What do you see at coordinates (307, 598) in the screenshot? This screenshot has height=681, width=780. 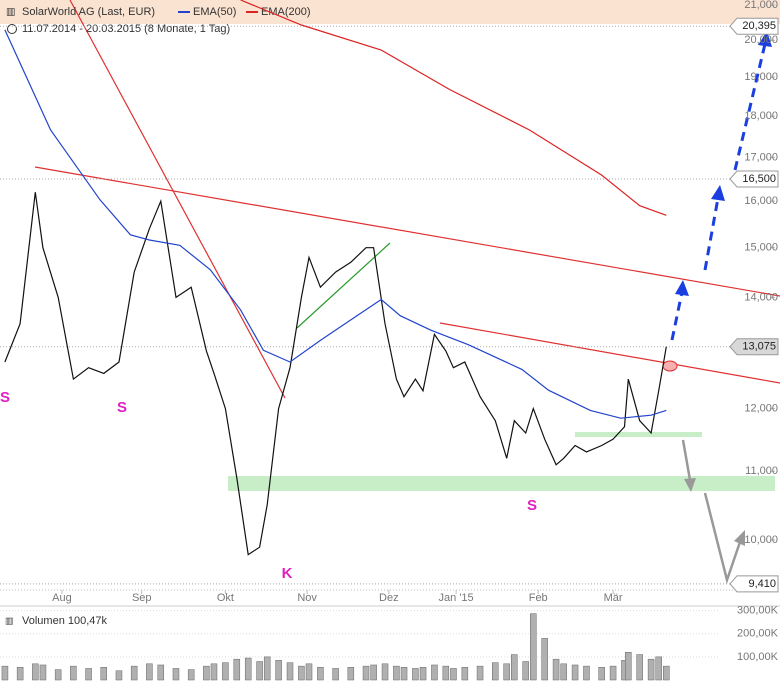 I see `x-tick-label: Nov` at bounding box center [307, 598].